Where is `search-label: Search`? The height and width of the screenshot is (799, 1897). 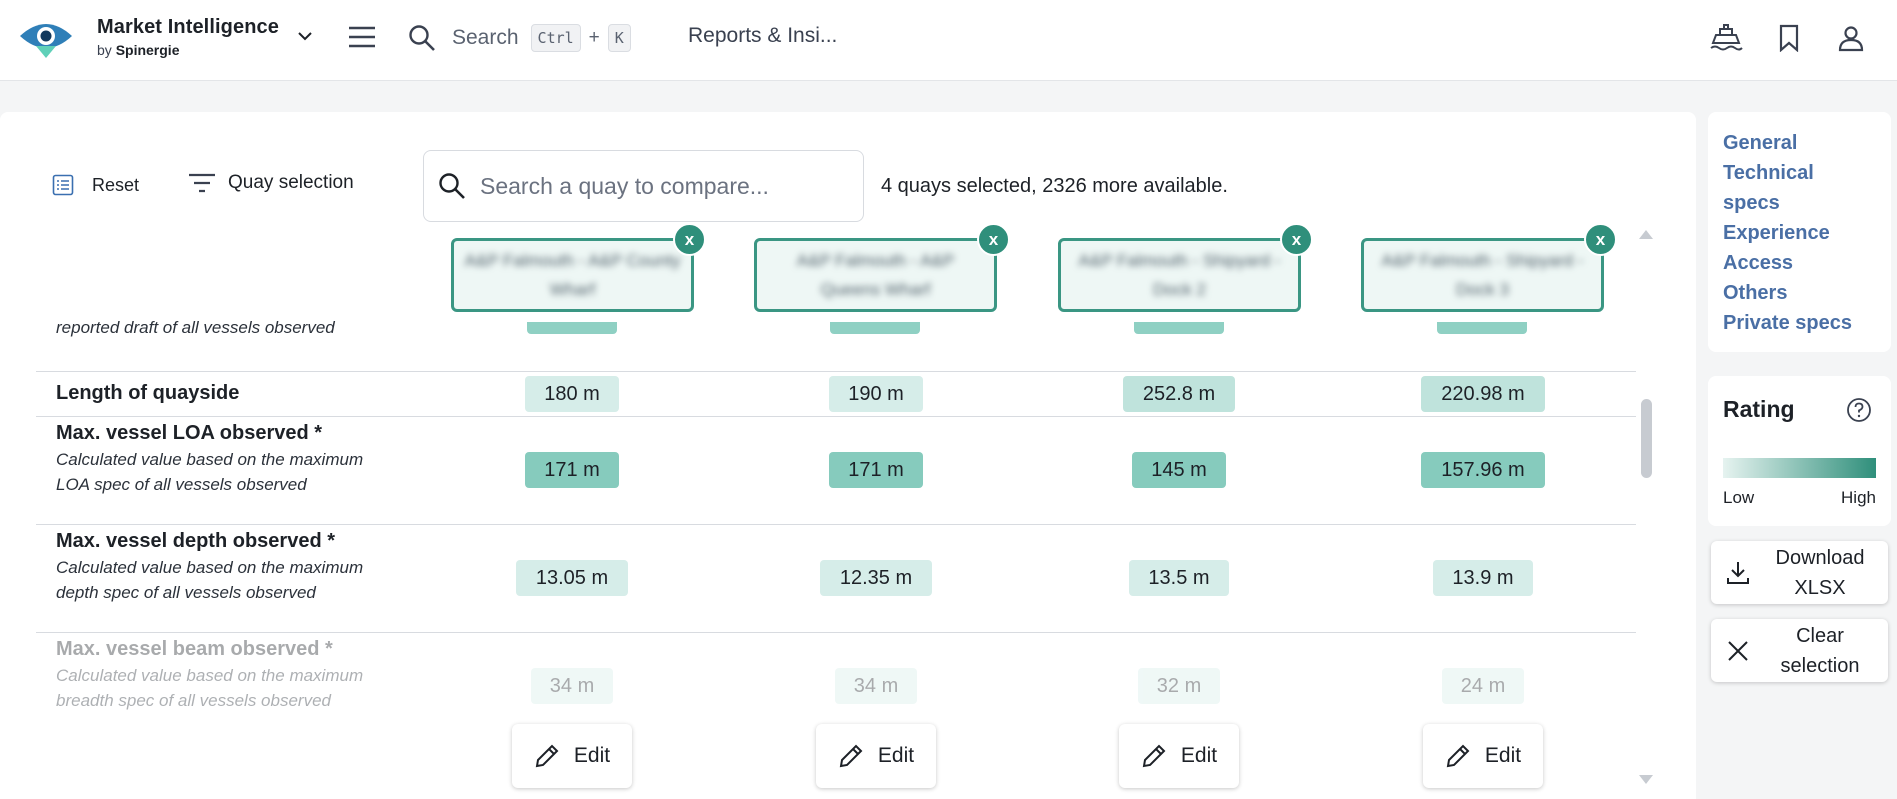 search-label: Search is located at coordinates (485, 37).